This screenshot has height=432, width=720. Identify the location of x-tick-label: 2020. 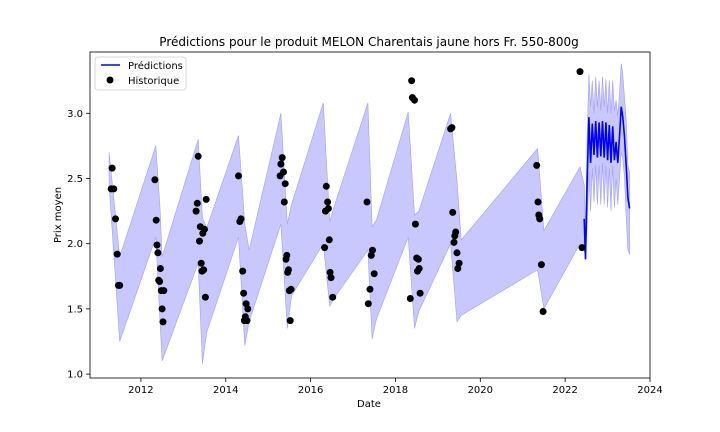
(480, 390).